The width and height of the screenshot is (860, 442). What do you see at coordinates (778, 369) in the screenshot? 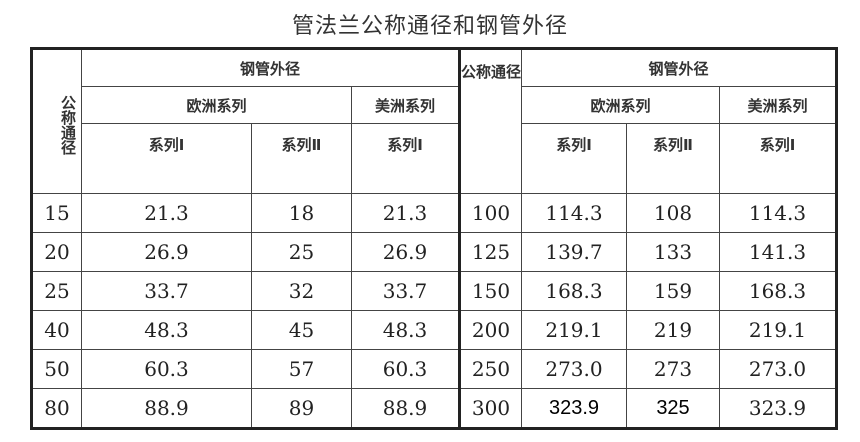
I see `cell-us1b: 273.0` at bounding box center [778, 369].